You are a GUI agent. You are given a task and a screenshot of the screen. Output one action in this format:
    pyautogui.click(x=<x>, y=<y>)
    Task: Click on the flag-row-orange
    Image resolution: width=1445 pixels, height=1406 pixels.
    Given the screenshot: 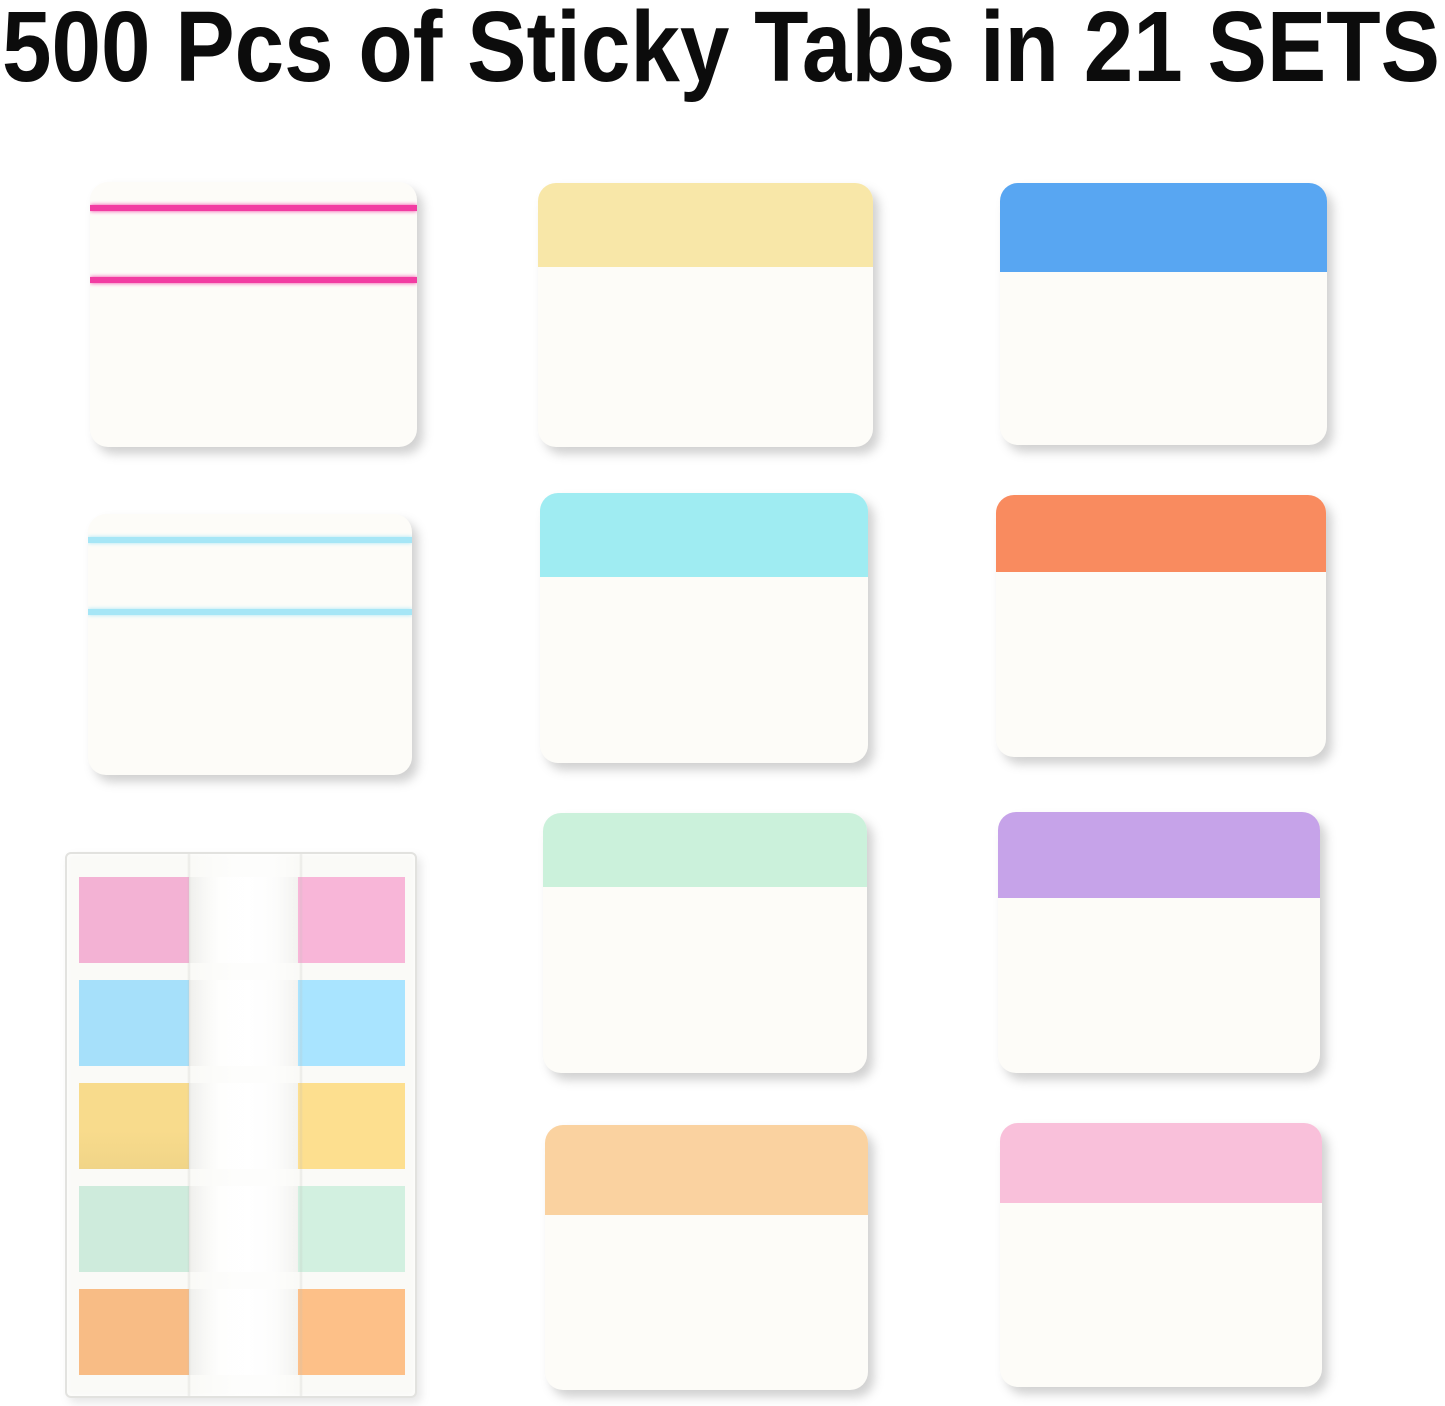 What is the action you would take?
    pyautogui.click(x=242, y=1332)
    